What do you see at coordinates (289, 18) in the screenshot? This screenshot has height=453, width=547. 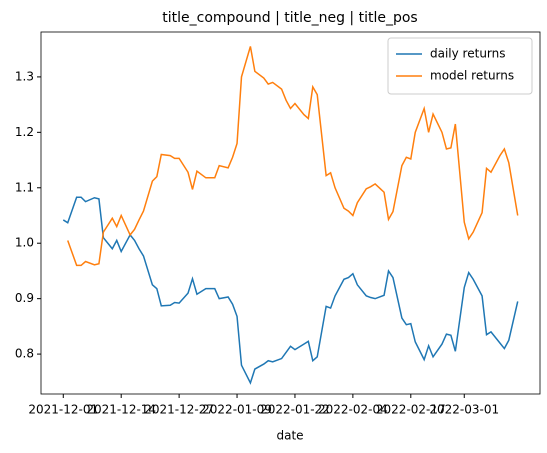 I see `chart-title: title_compound | title_neg | title_pos` at bounding box center [289, 18].